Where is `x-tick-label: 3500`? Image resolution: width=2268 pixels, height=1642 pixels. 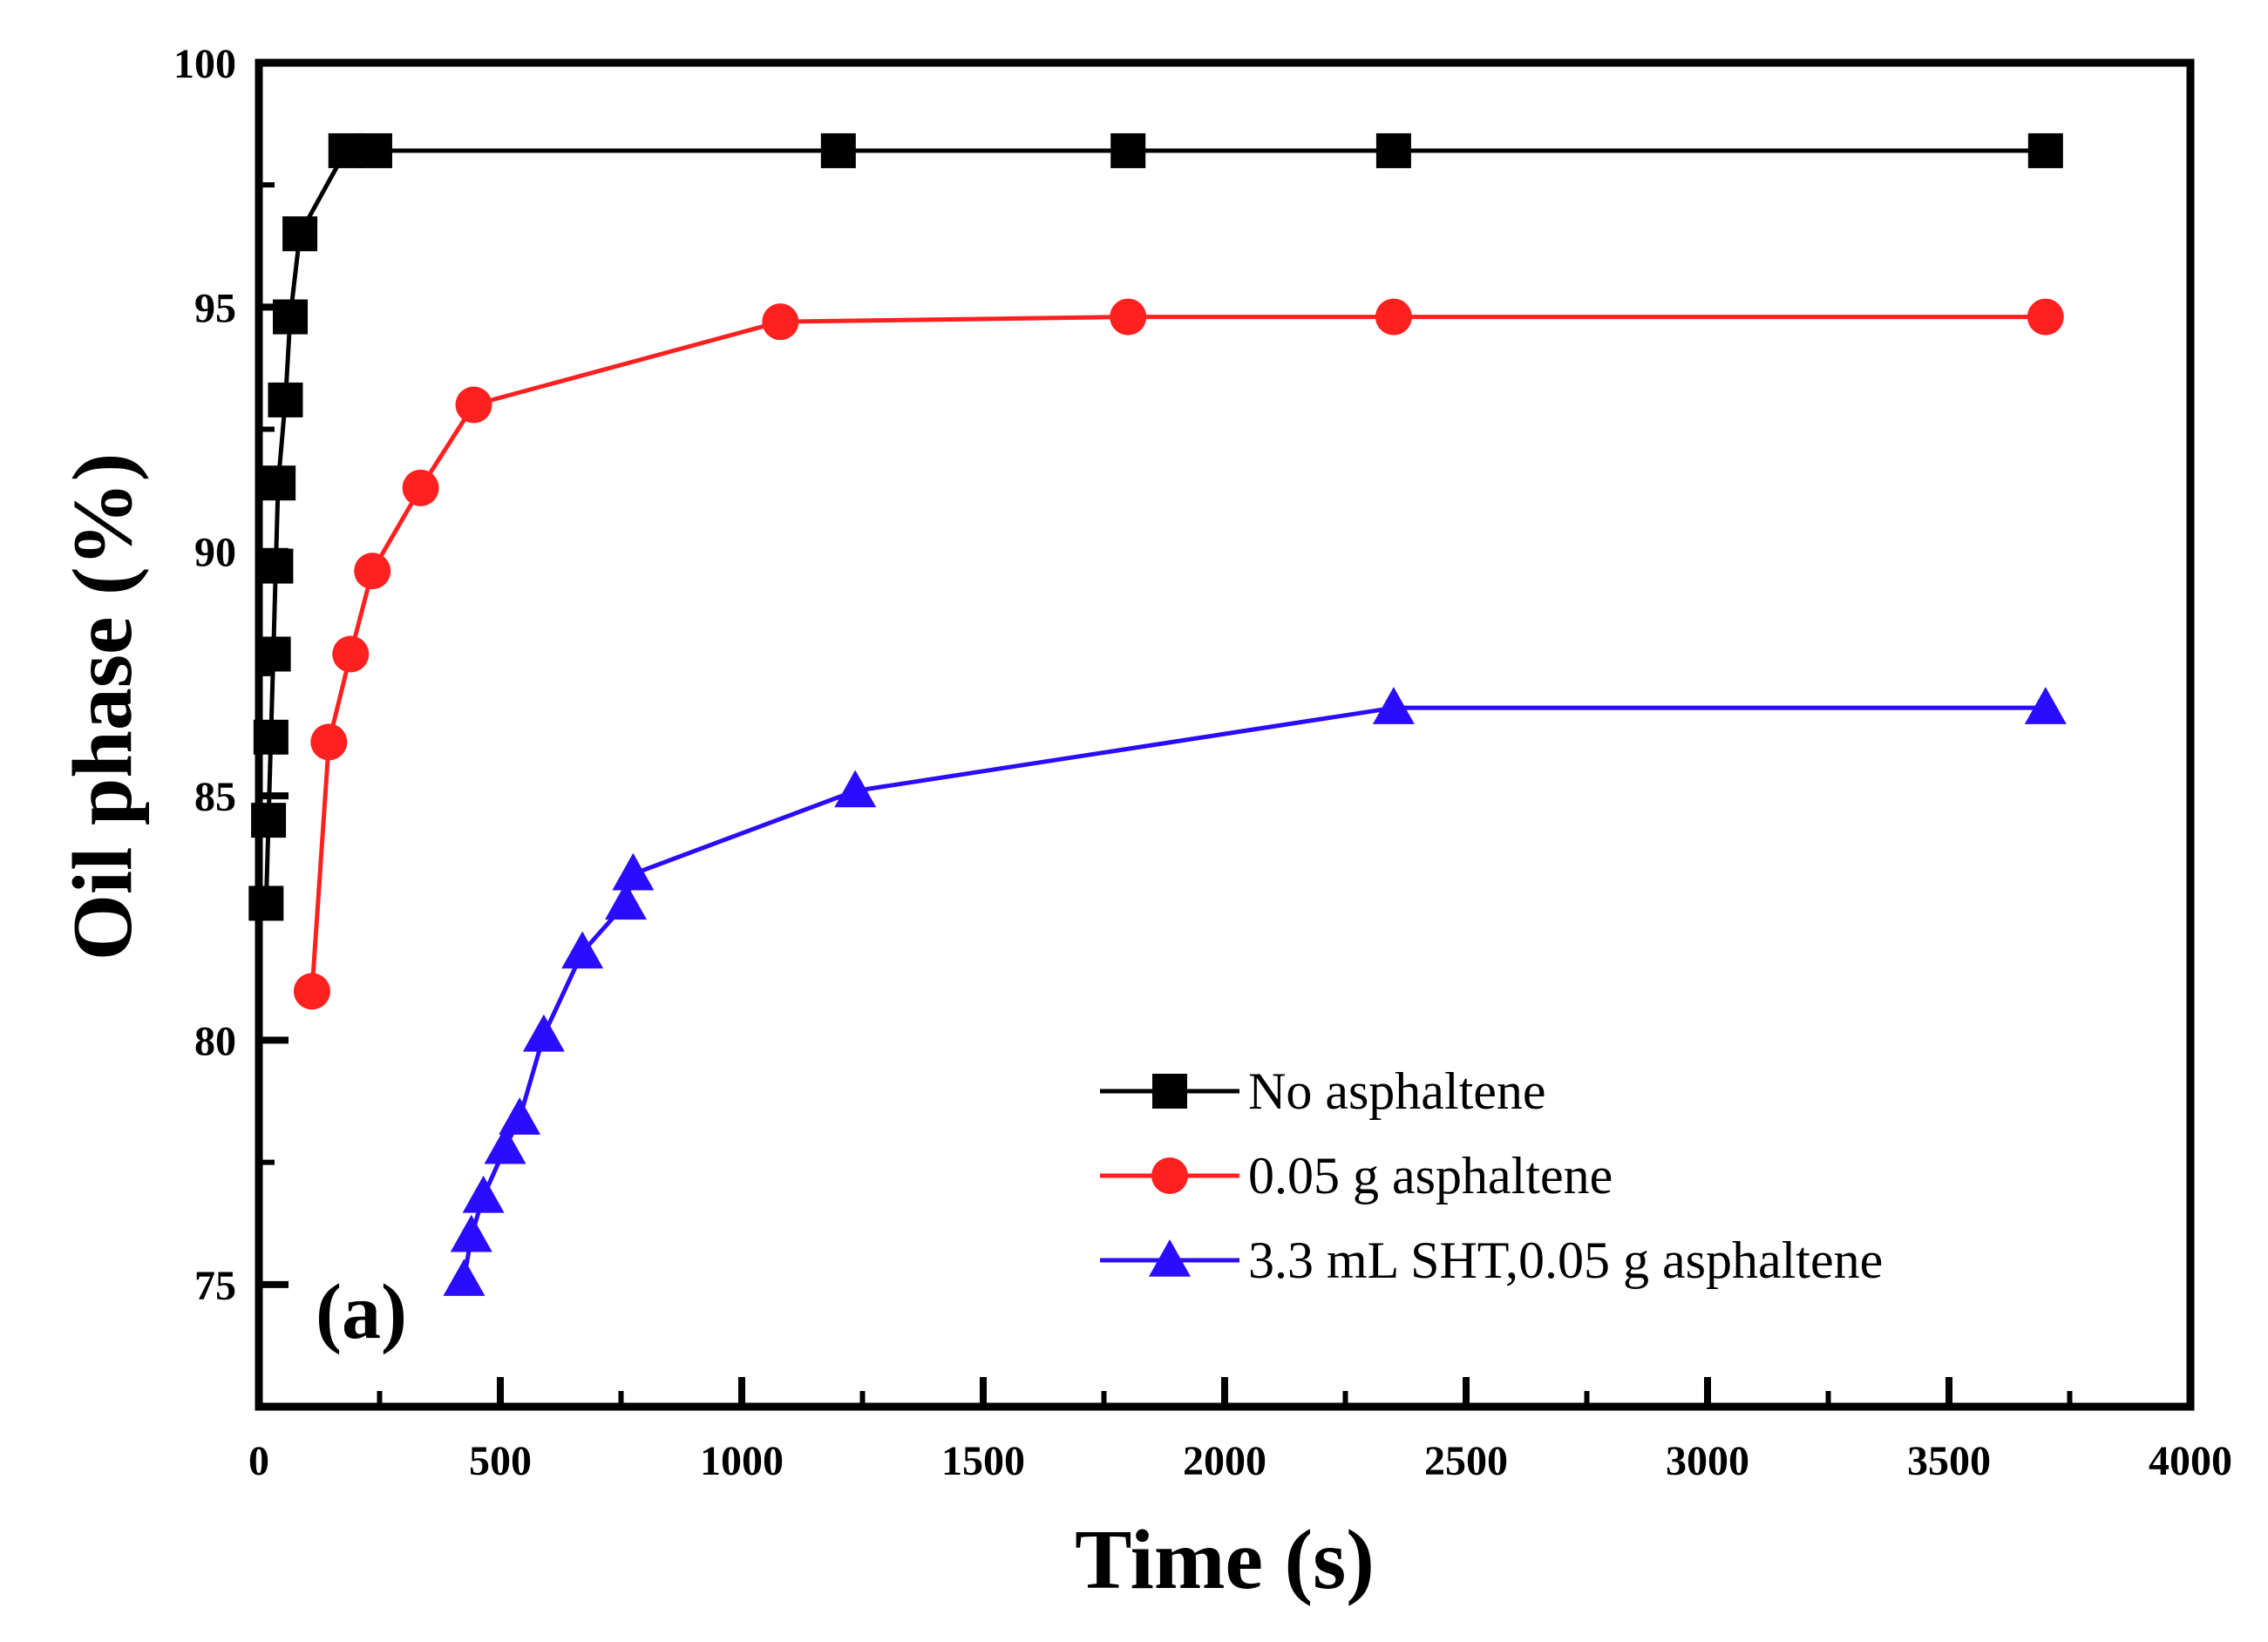
x-tick-label: 3500 is located at coordinates (1949, 1461).